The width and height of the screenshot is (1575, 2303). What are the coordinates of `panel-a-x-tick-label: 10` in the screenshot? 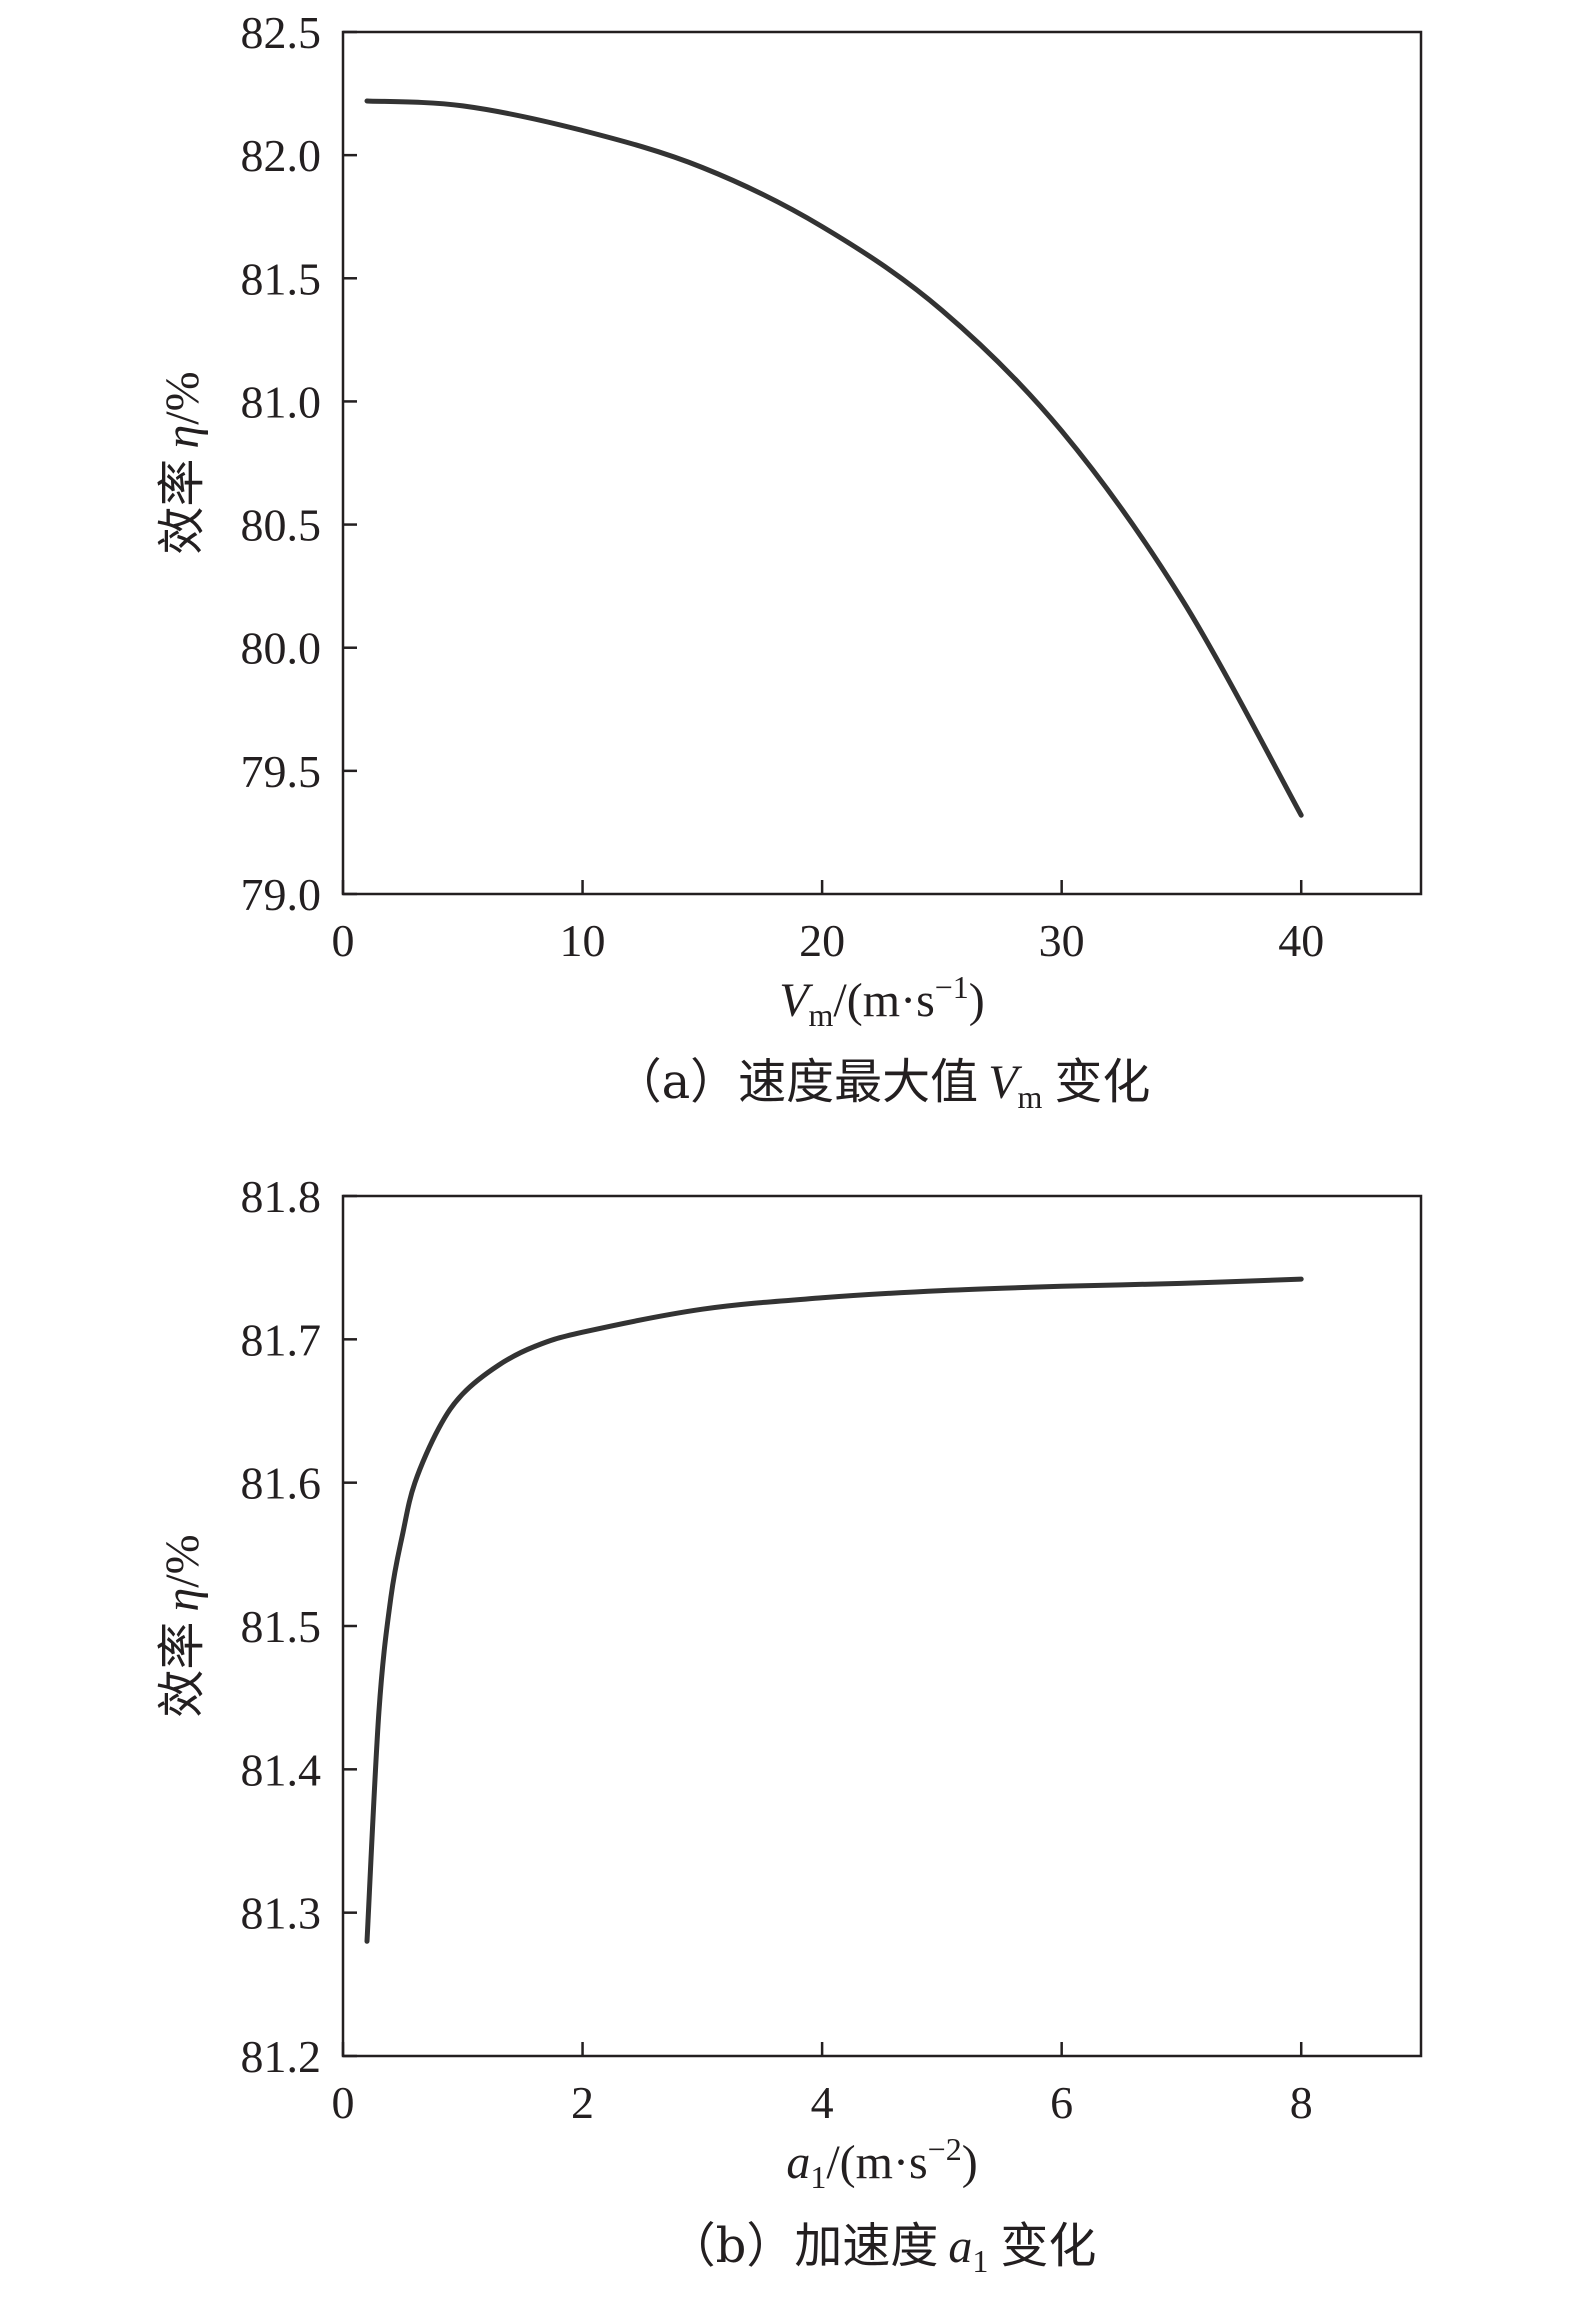 It's located at (583, 940).